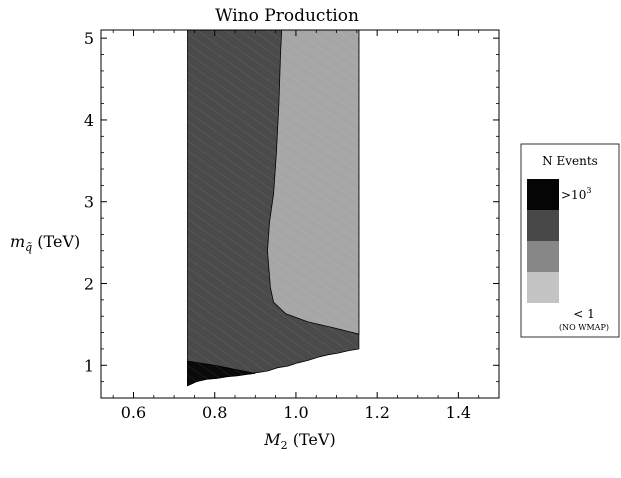  What do you see at coordinates (56, 241) in the screenshot?
I see `y-axis-label-unit: (TeV)` at bounding box center [56, 241].